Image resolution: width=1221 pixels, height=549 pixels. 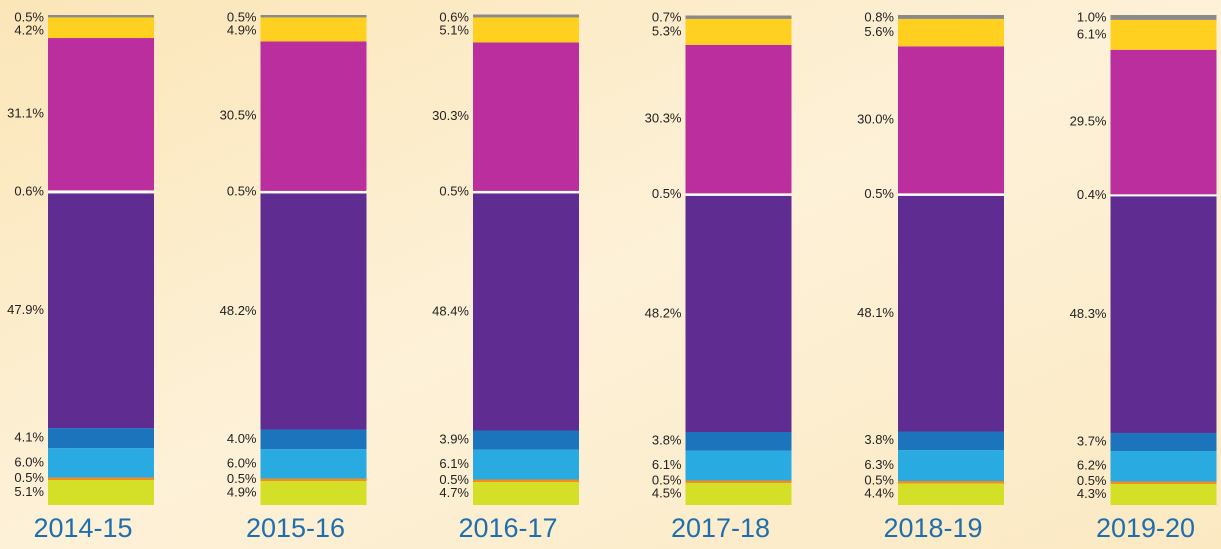 I want to click on value-label: 29.5%, so click(x=1088, y=121).